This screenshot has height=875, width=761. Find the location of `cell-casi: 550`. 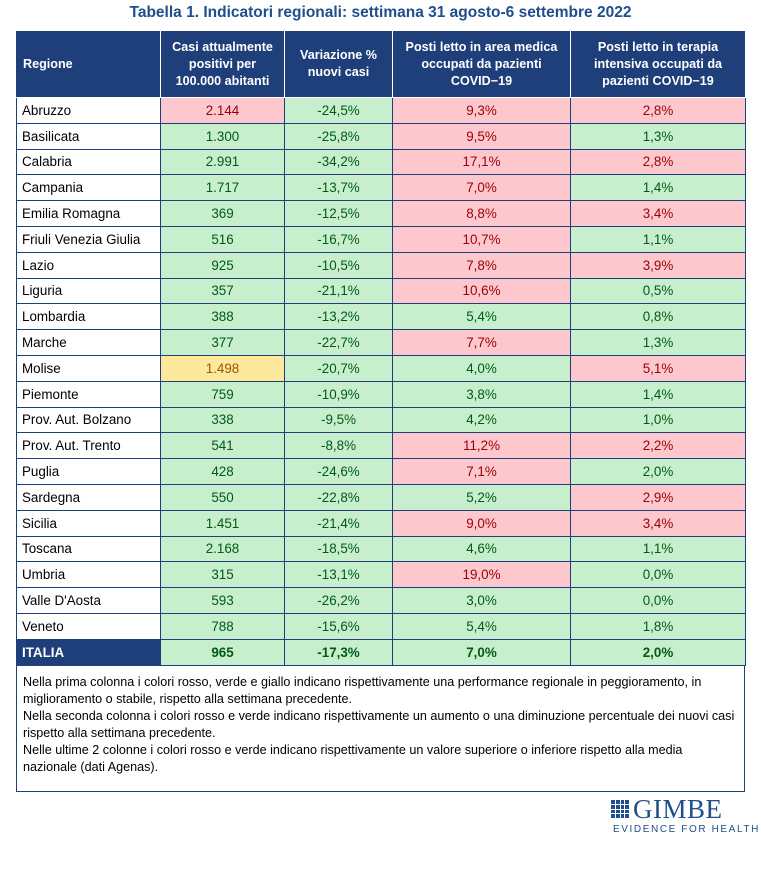

cell-casi: 550 is located at coordinates (222, 497).